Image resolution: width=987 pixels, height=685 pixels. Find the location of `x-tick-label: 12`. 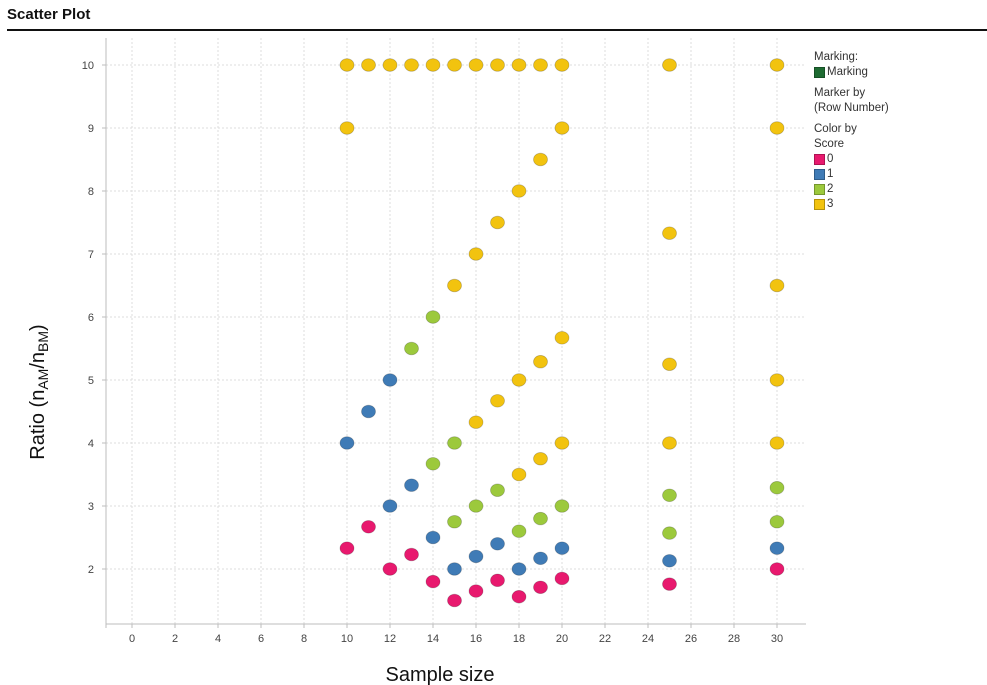

x-tick-label: 12 is located at coordinates (390, 639).